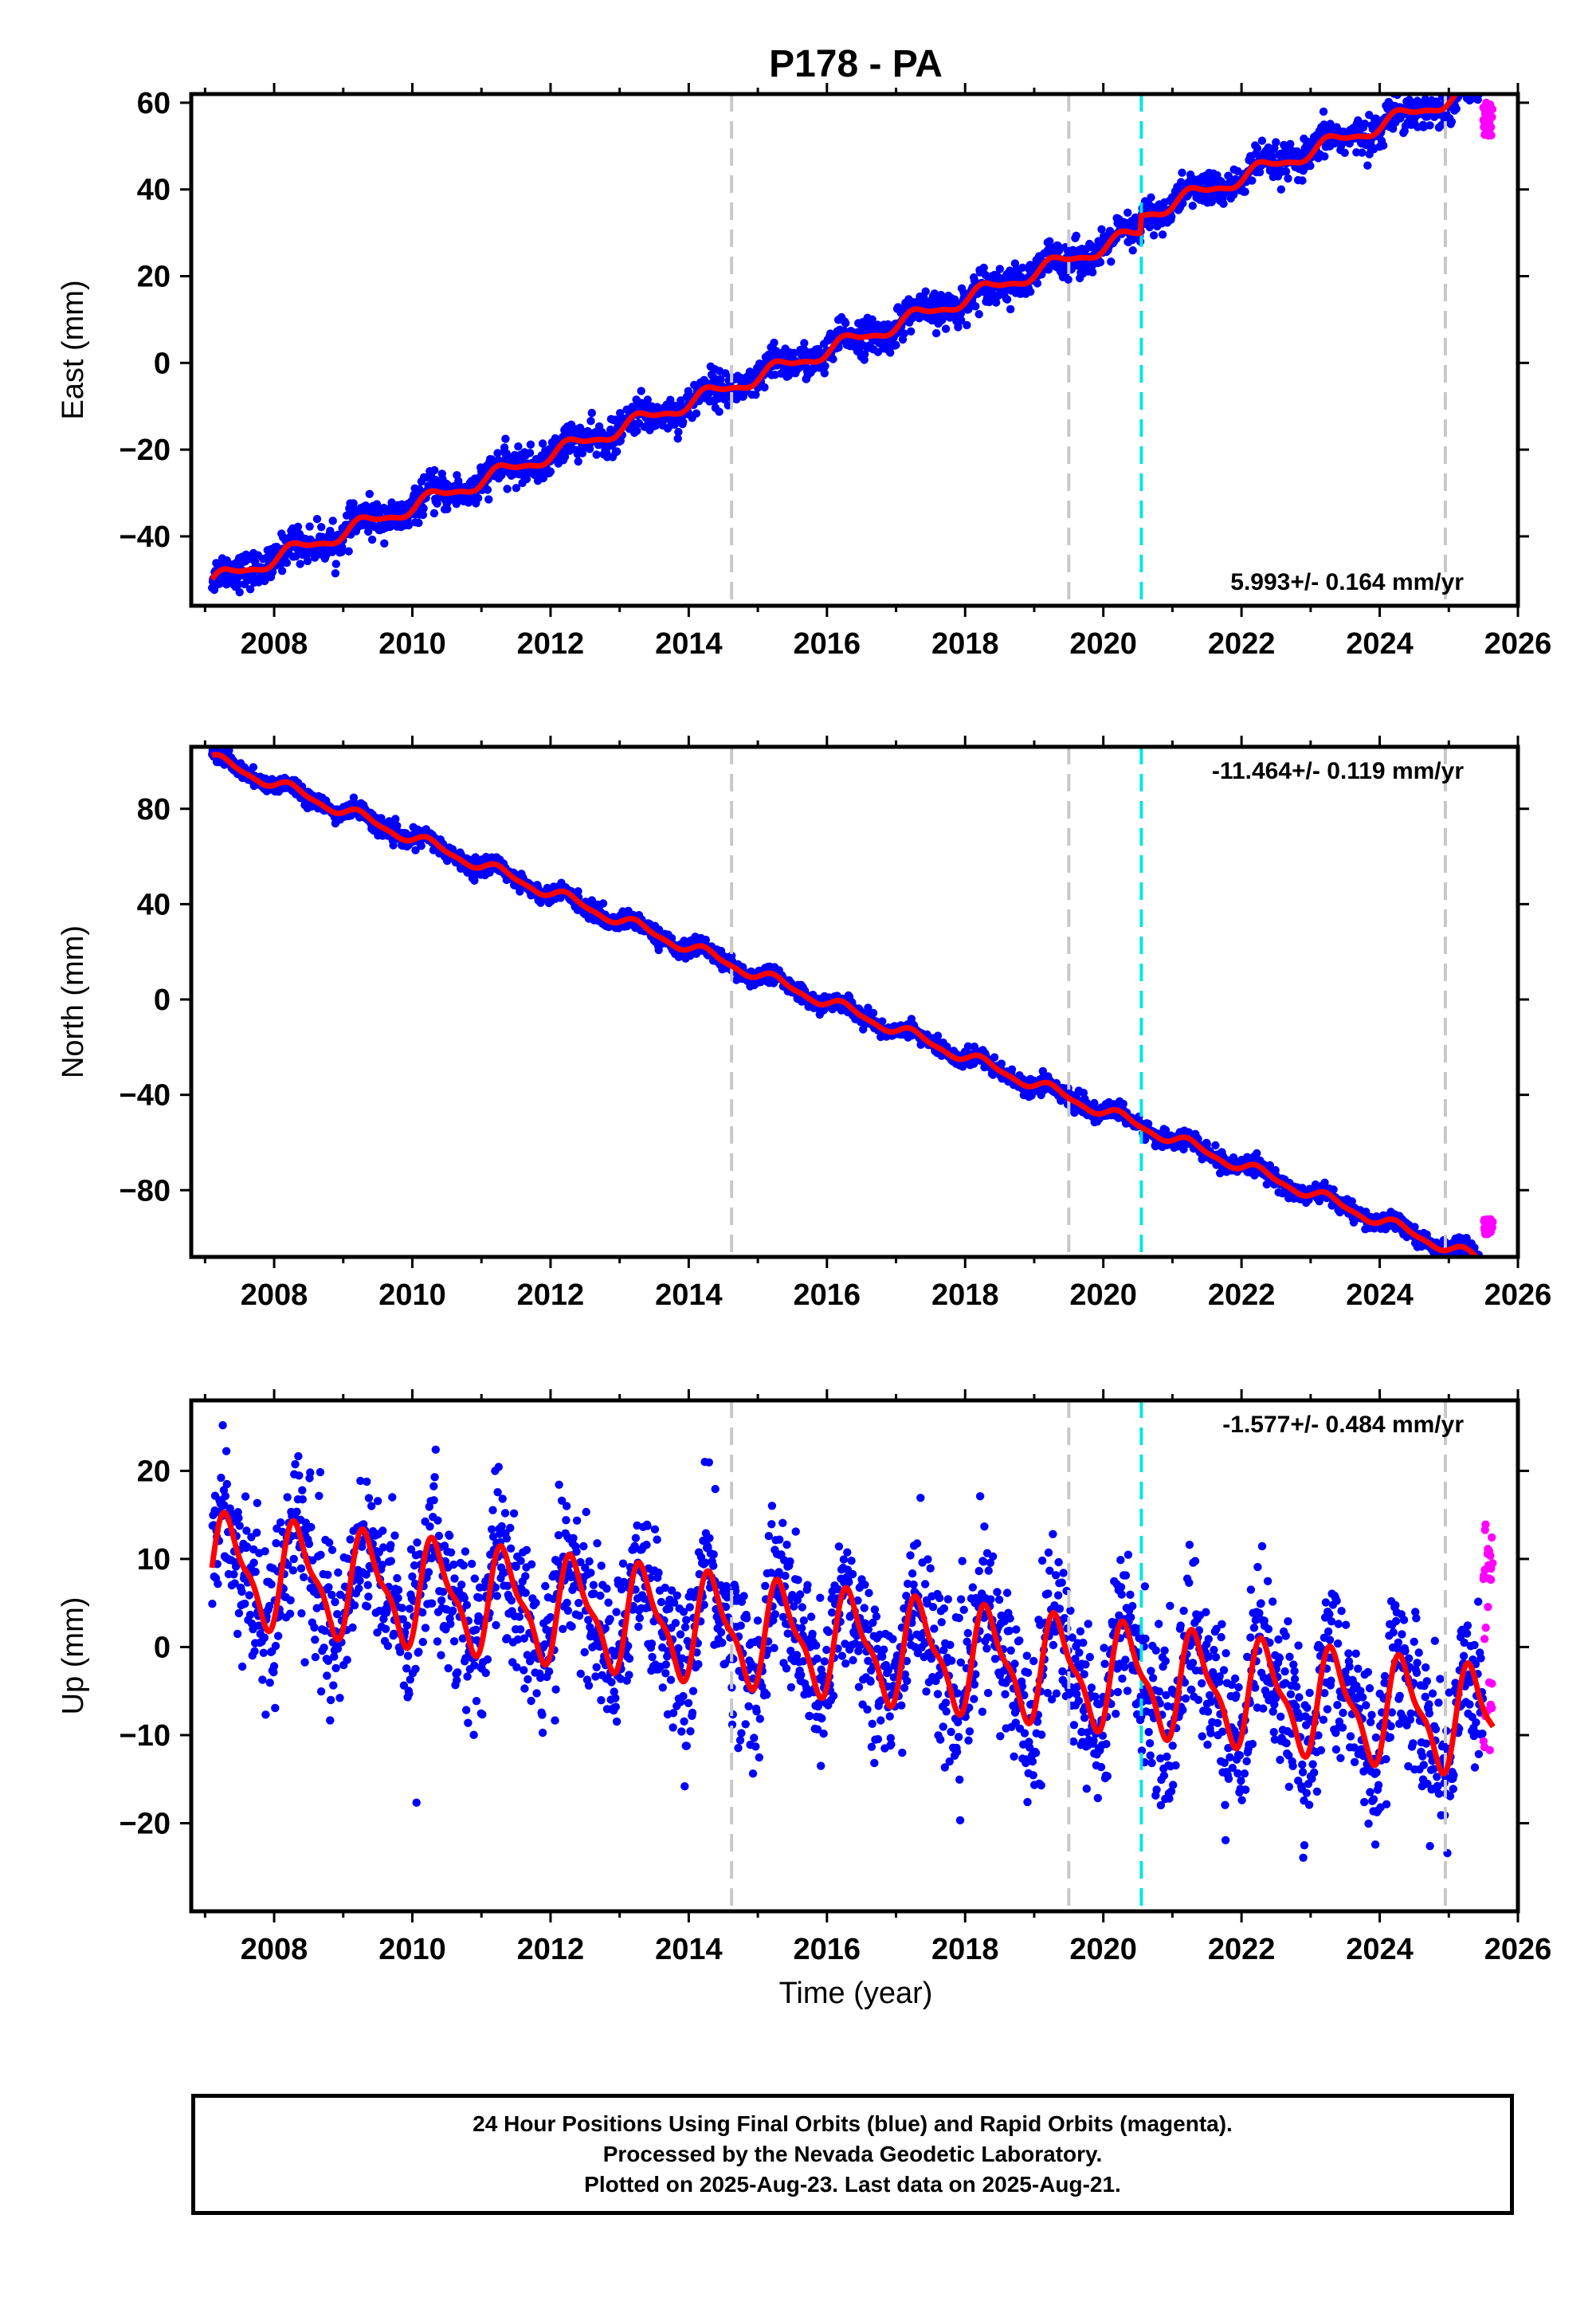 The width and height of the screenshot is (1596, 2313). Describe the element at coordinates (154, 190) in the screenshot. I see `y-tick-label: 40` at that location.